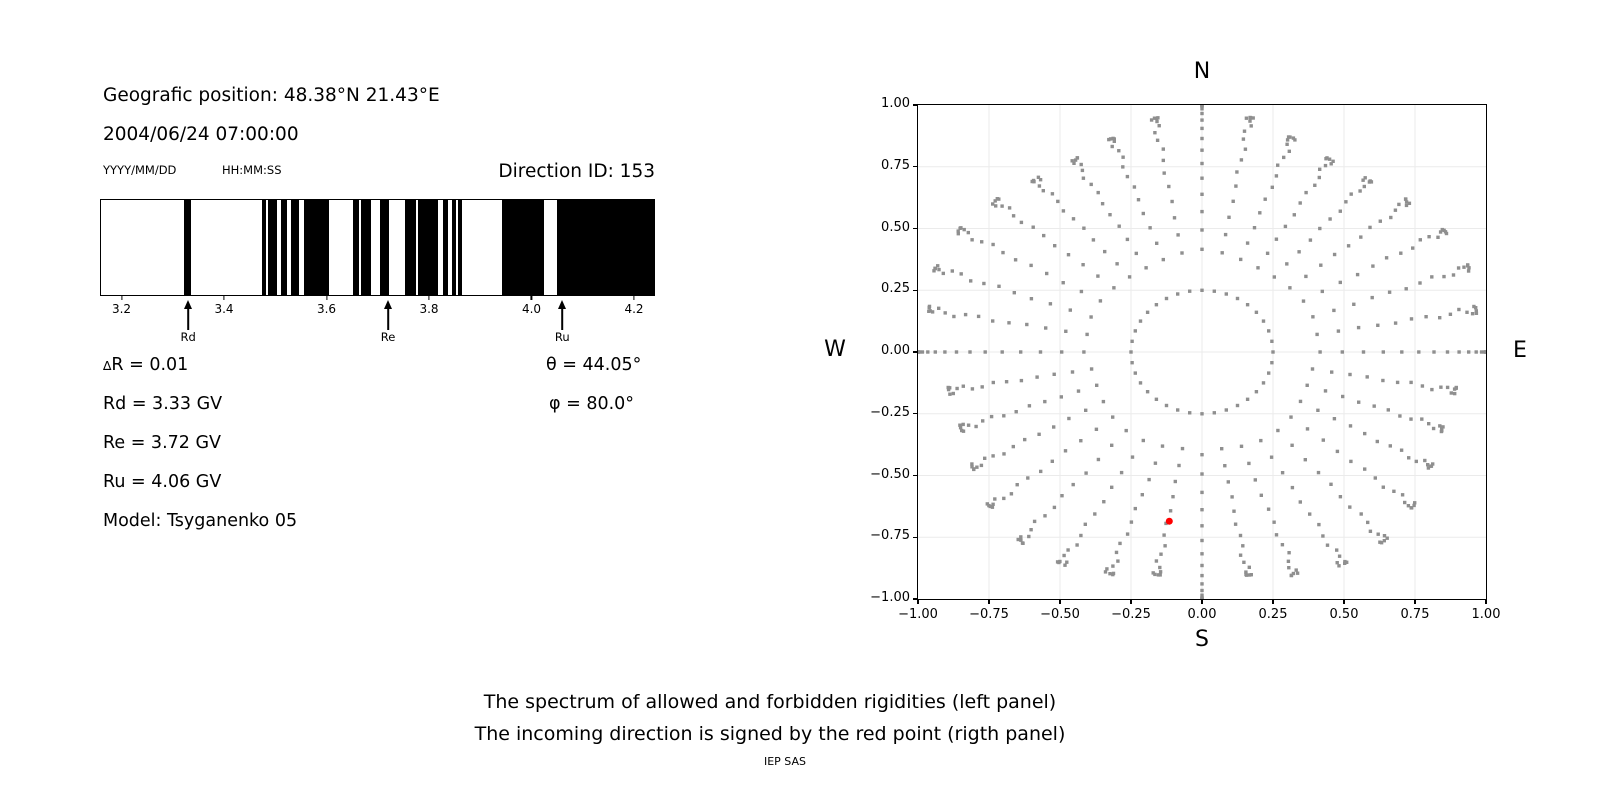 The width and height of the screenshot is (1600, 800). Describe the element at coordinates (388, 337) in the screenshot. I see `re-marker-label: Re` at that location.